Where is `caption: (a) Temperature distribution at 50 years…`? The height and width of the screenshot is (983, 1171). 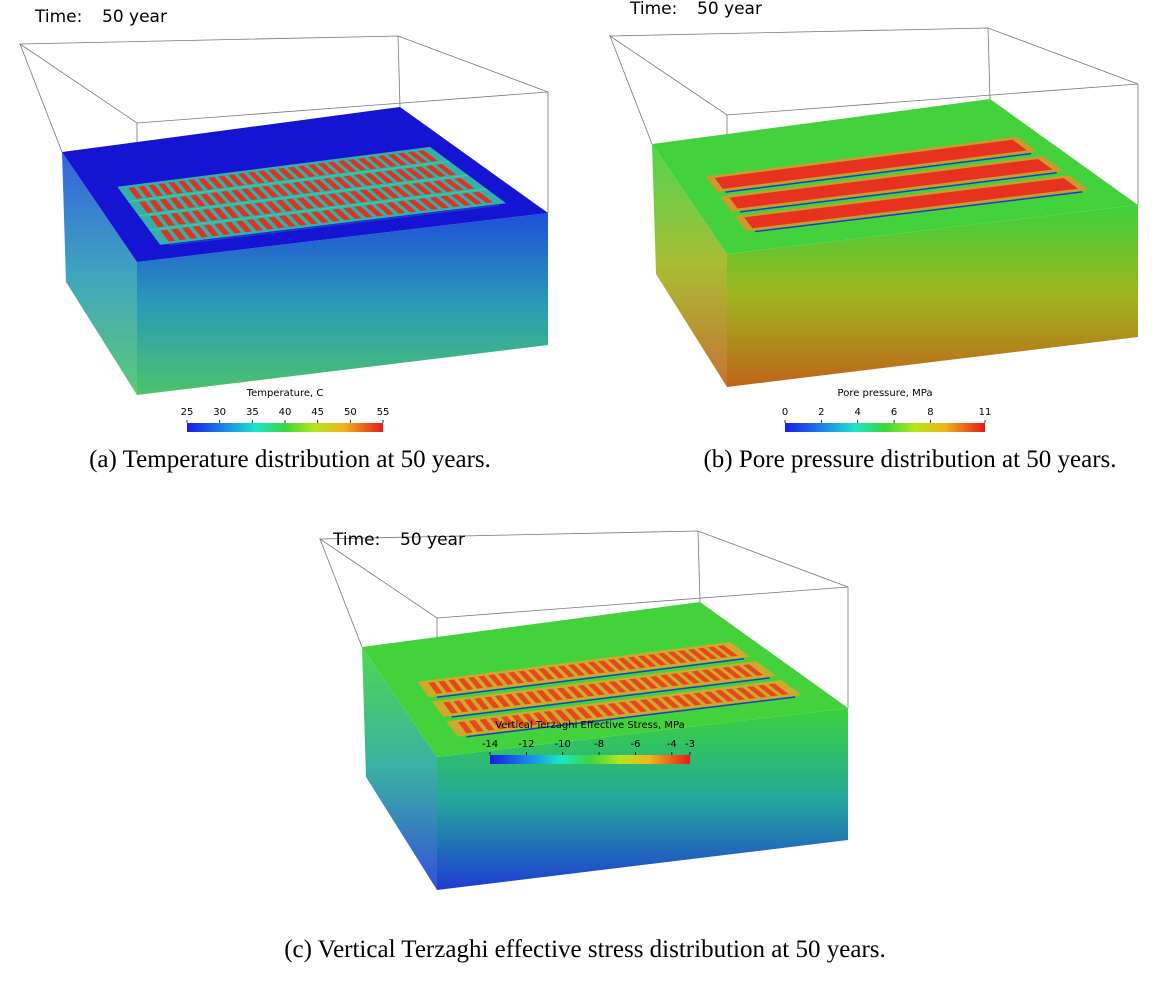
caption: (a) Temperature distribution at 50 years… is located at coordinates (290, 459).